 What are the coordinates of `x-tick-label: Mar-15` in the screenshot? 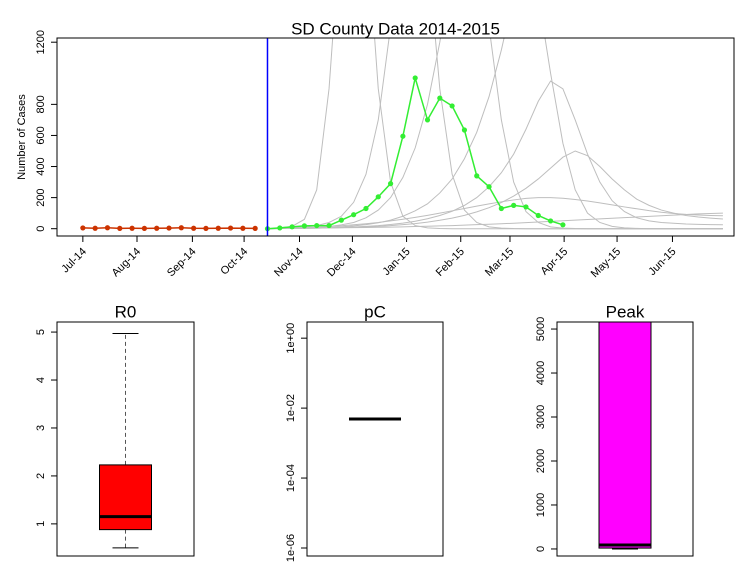 It's located at (499, 262).